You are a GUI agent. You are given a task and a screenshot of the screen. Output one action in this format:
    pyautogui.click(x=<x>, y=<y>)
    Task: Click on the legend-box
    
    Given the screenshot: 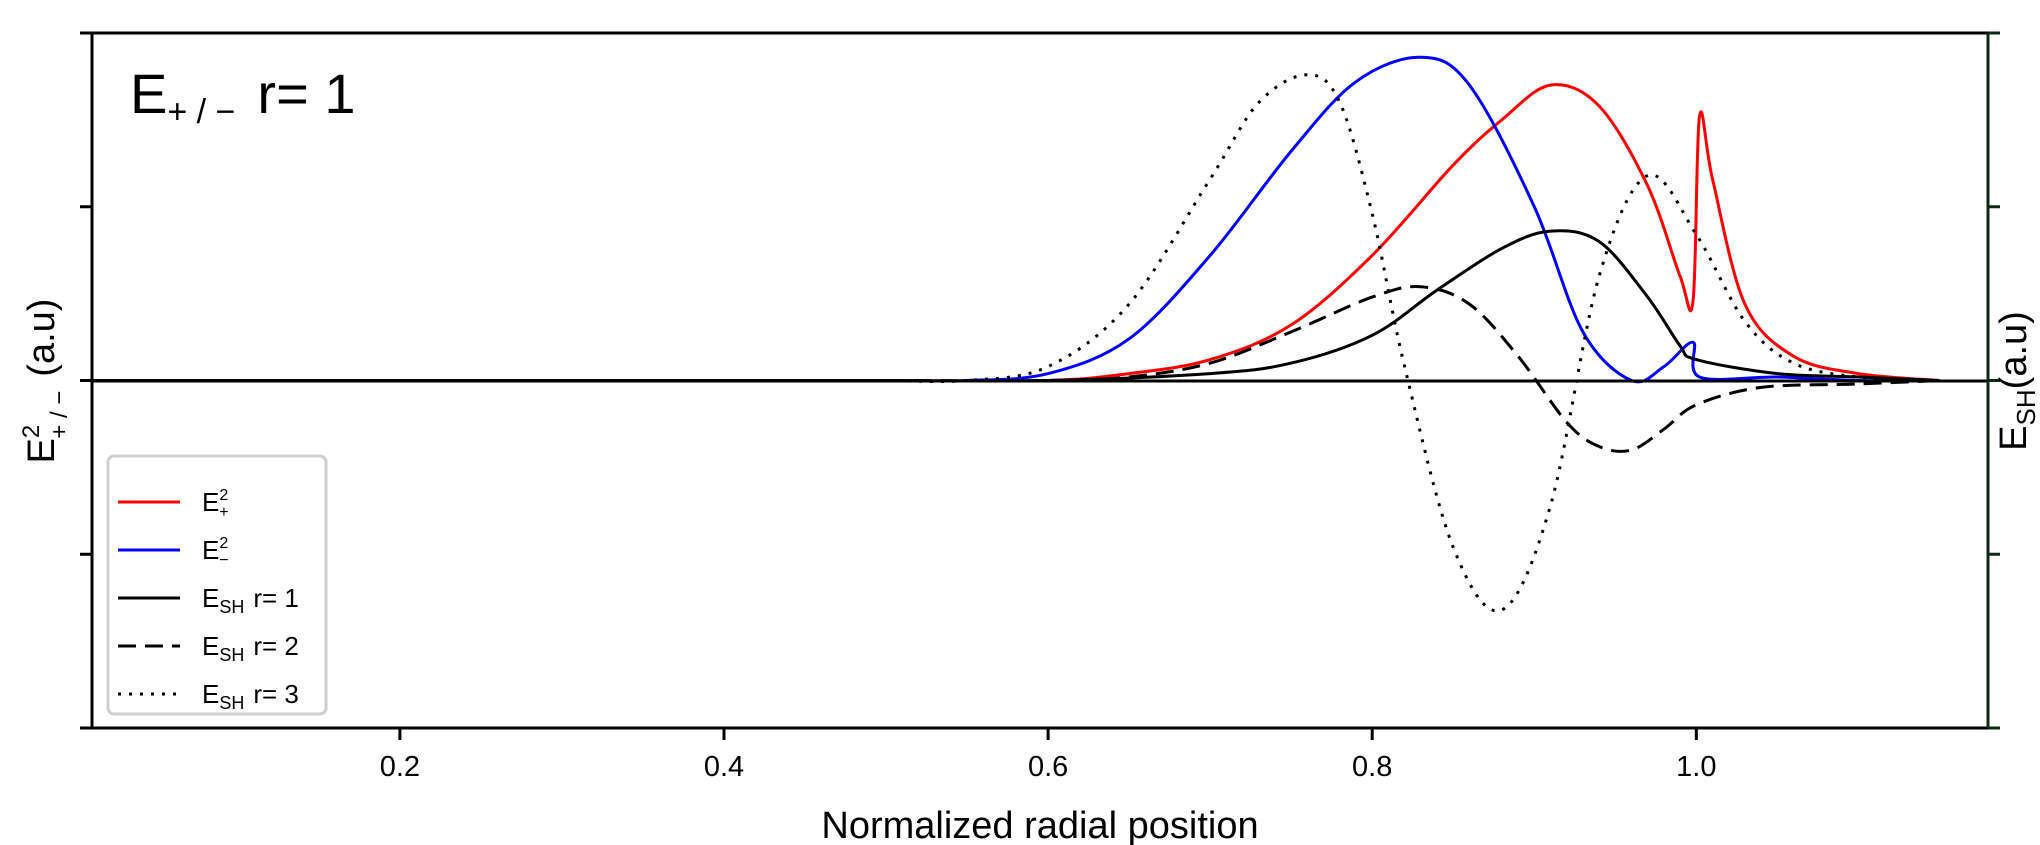 What is the action you would take?
    pyautogui.click(x=217, y=585)
    